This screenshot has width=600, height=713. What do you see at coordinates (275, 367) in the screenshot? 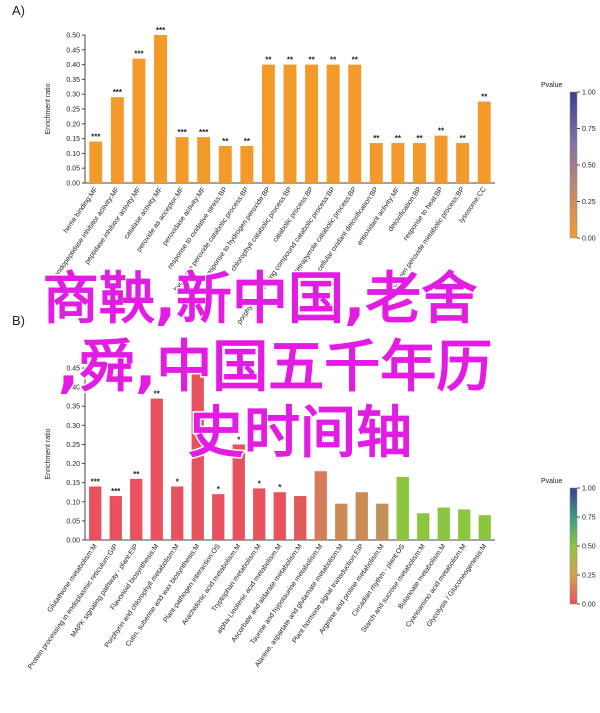
I see `overlay-text: ,舜,中国五千年历` at bounding box center [275, 367].